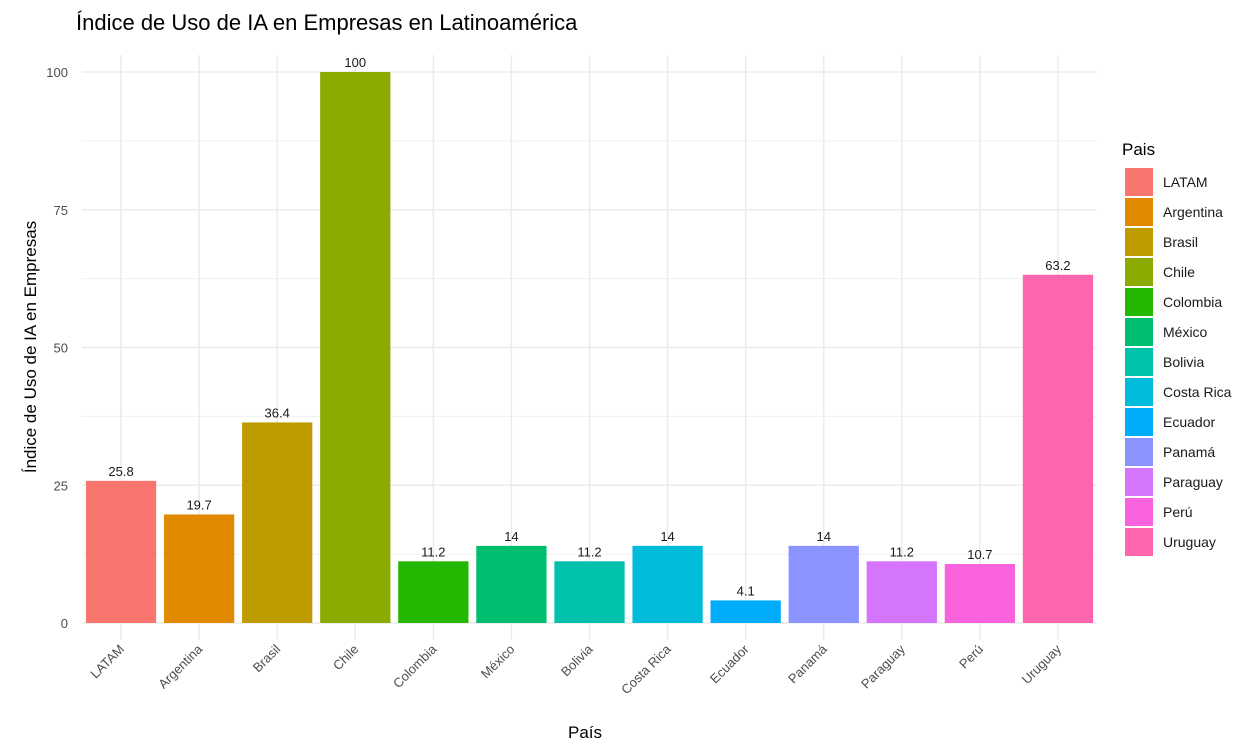 The image size is (1239, 743). What do you see at coordinates (511, 584) in the screenshot?
I see `bar-méxico` at bounding box center [511, 584].